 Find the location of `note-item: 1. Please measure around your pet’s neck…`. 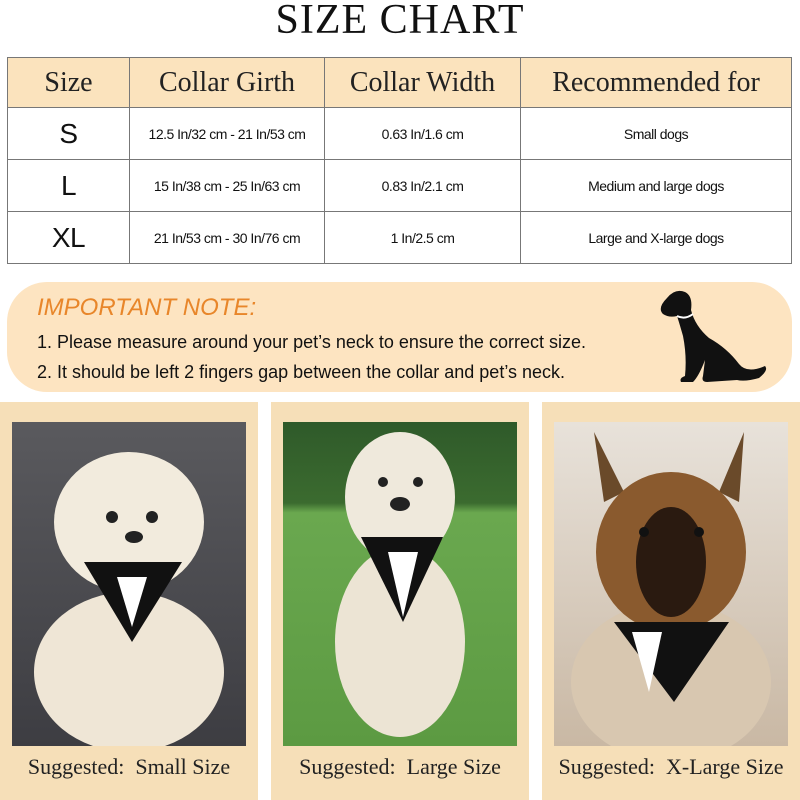

note-item: 1. Please measure around your pet’s neck… is located at coordinates (311, 342).